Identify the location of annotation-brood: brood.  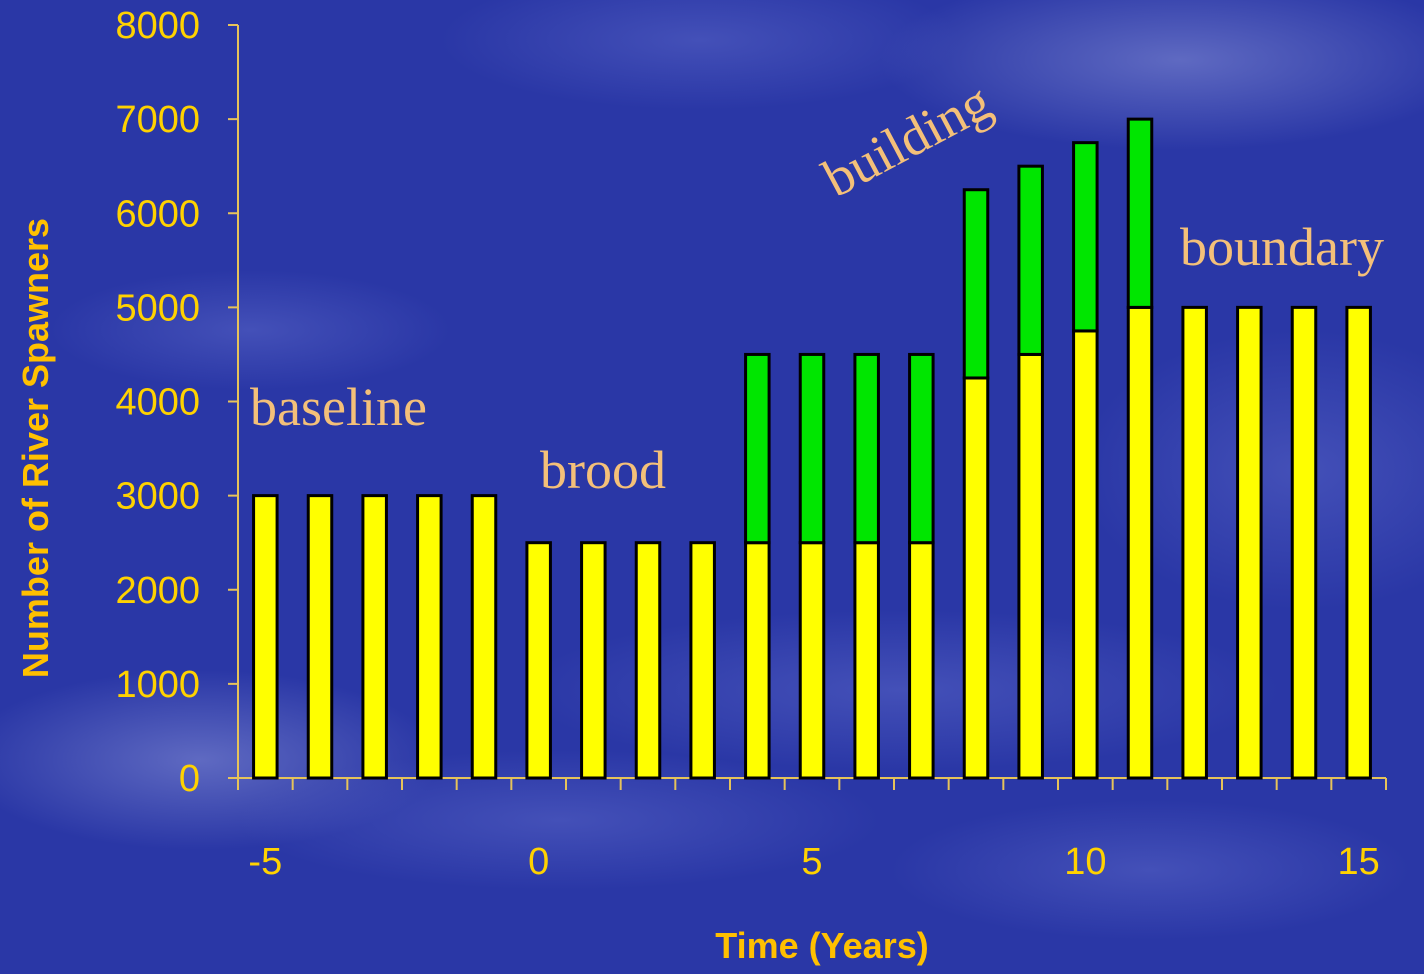
(603, 470).